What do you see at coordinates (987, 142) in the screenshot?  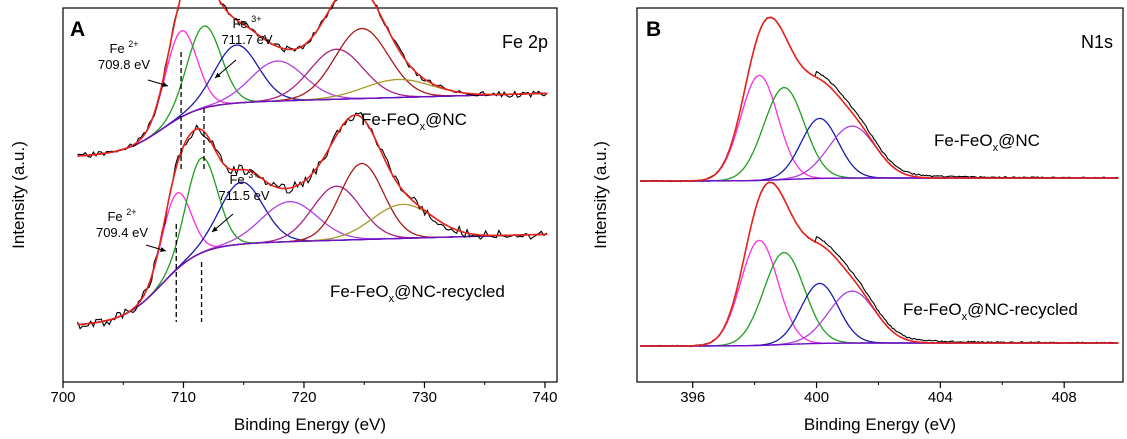 I see `panel-b-sample-label-top: Fe-FeOx@NC` at bounding box center [987, 142].